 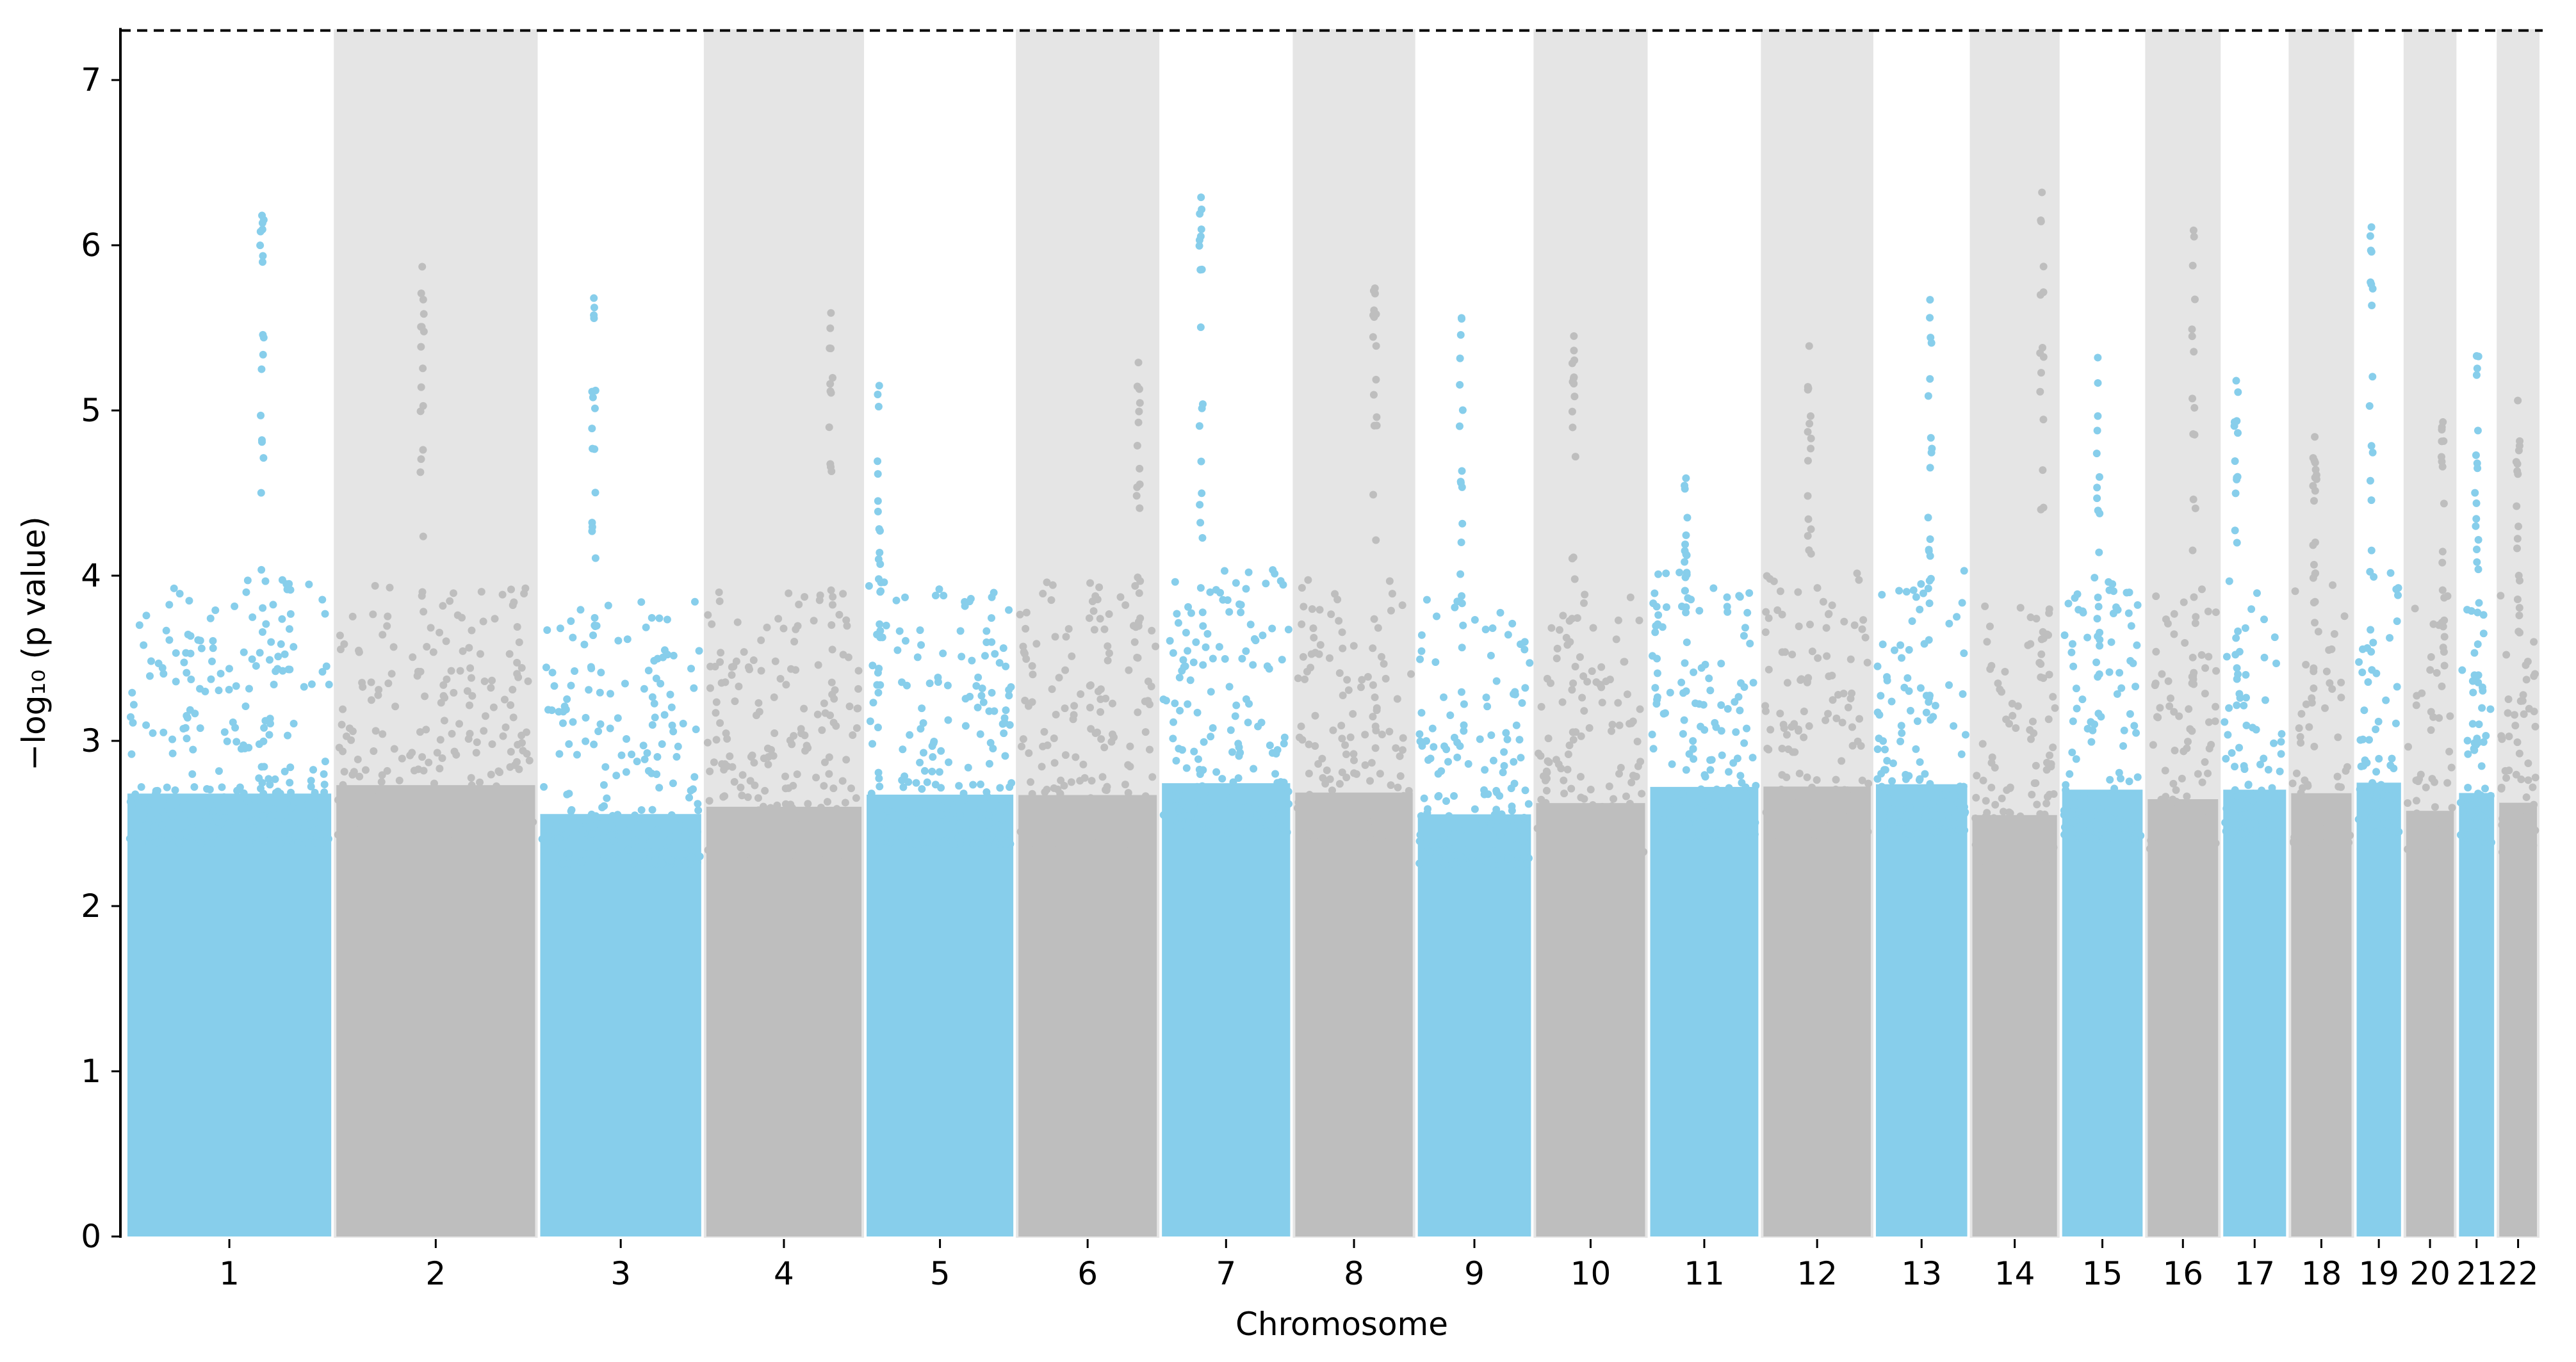 What do you see at coordinates (2378, 1009) in the screenshot?
I see `point-mass-chr19` at bounding box center [2378, 1009].